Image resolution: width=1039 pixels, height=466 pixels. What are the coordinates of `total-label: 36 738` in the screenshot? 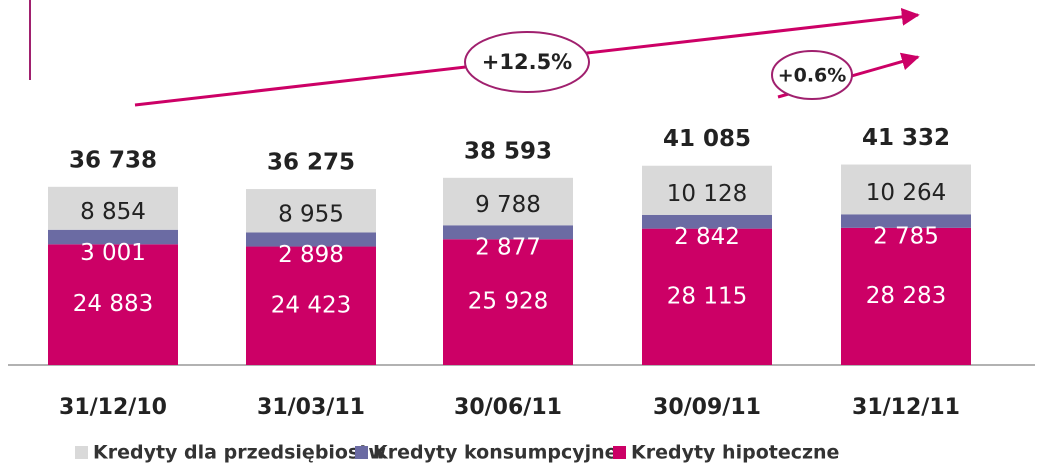 It's located at (113, 160).